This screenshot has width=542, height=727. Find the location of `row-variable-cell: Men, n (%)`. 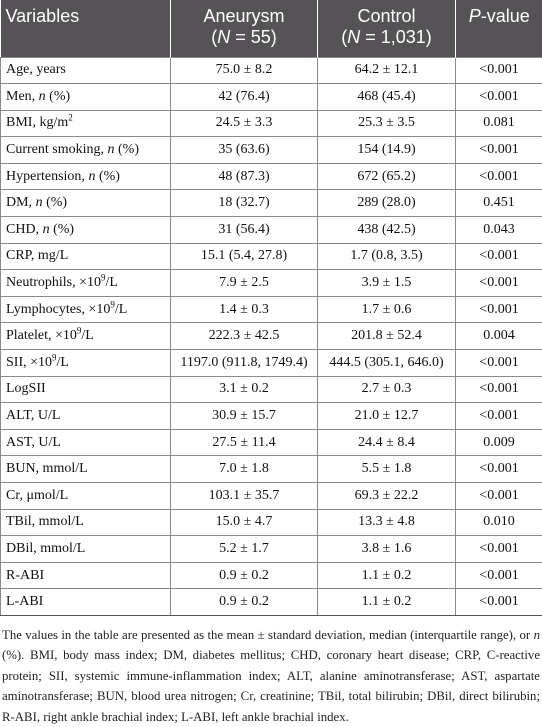

row-variable-cell: Men, n (%) is located at coordinates (86, 97).